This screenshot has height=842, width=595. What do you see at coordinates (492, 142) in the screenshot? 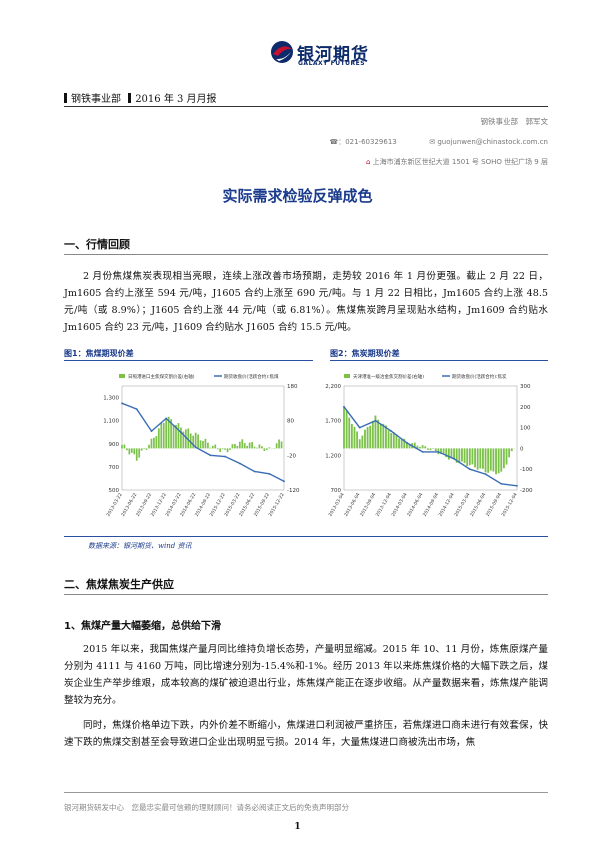
I see `email: guojunwen@chinastock.com.cn` at bounding box center [492, 142].